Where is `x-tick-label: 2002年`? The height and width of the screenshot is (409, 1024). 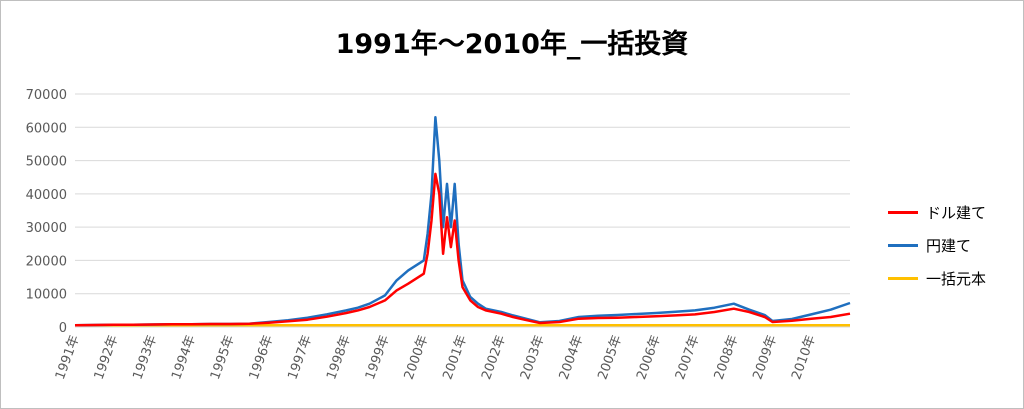 x-tick-label: 2002年 is located at coordinates (494, 357).